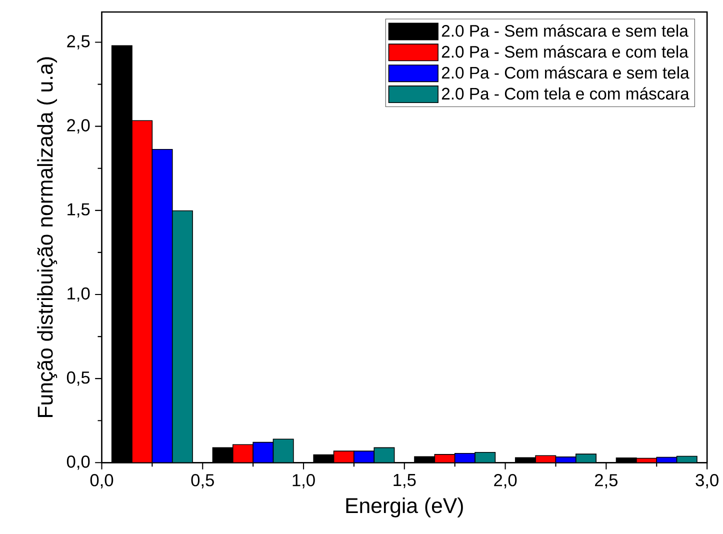 This screenshot has height=534, width=723. Describe the element at coordinates (78, 462) in the screenshot. I see `y-tick-label: 0,0` at that location.